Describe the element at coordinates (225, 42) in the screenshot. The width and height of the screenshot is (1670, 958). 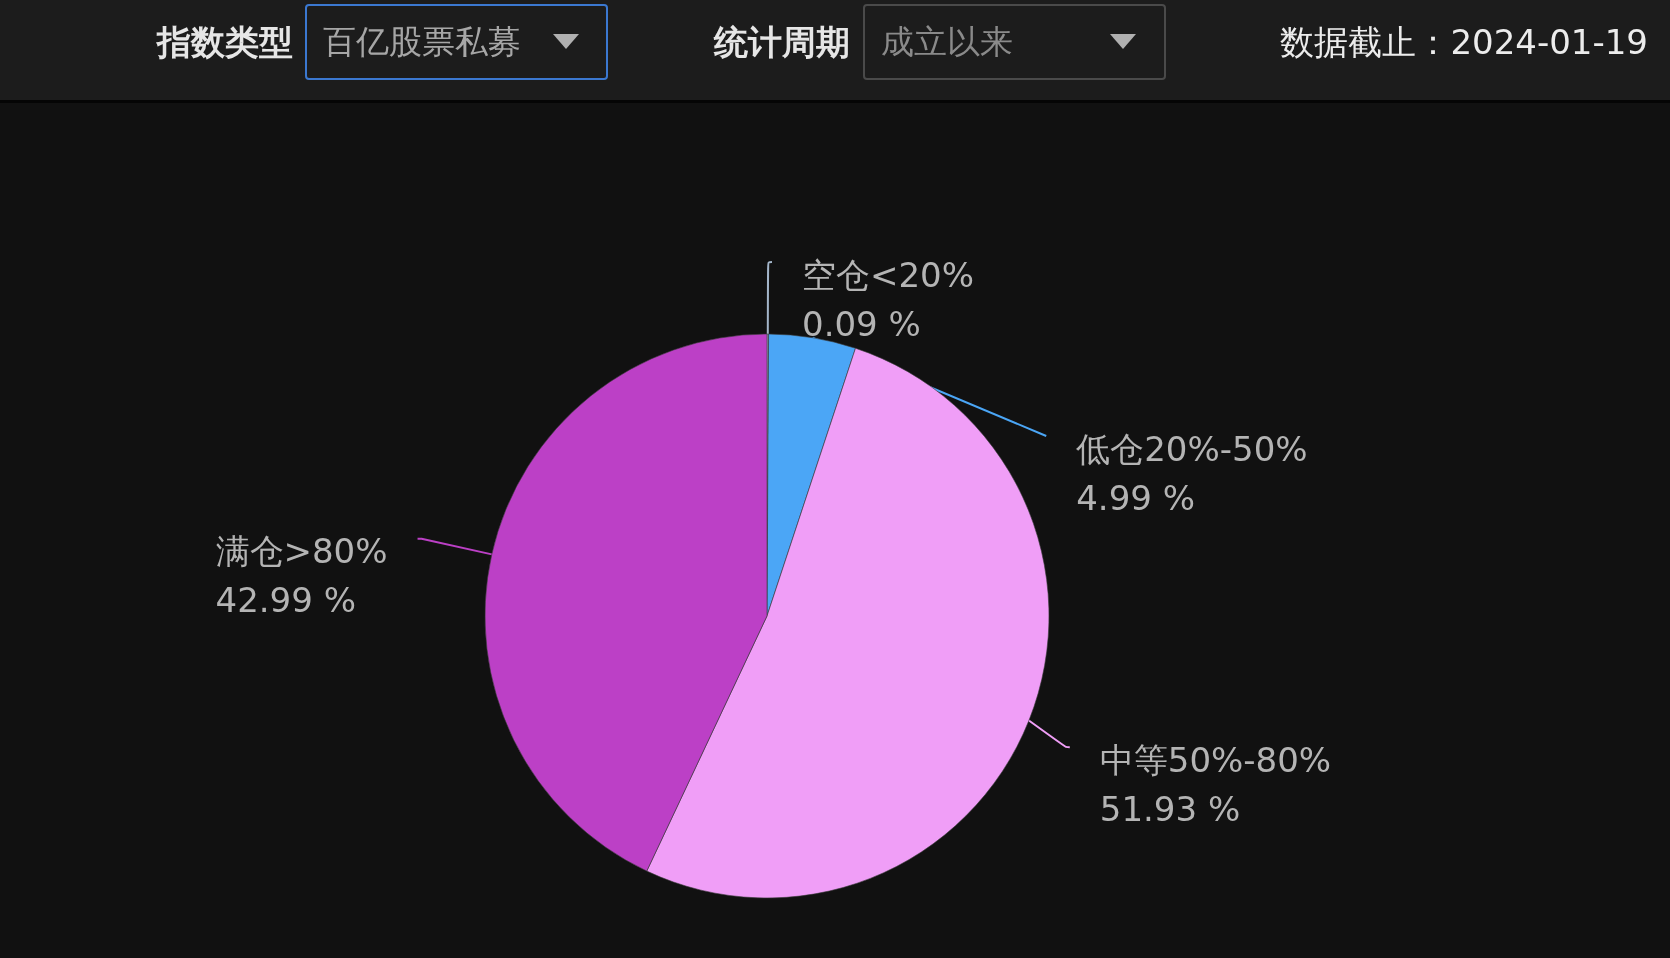
I see `text: 指数类型` at that location.